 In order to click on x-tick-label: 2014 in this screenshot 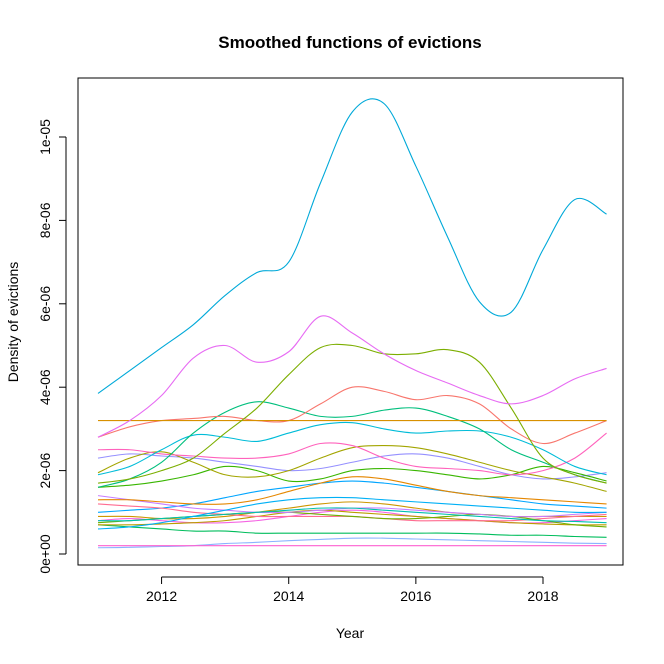, I will do `click(288, 596)`.